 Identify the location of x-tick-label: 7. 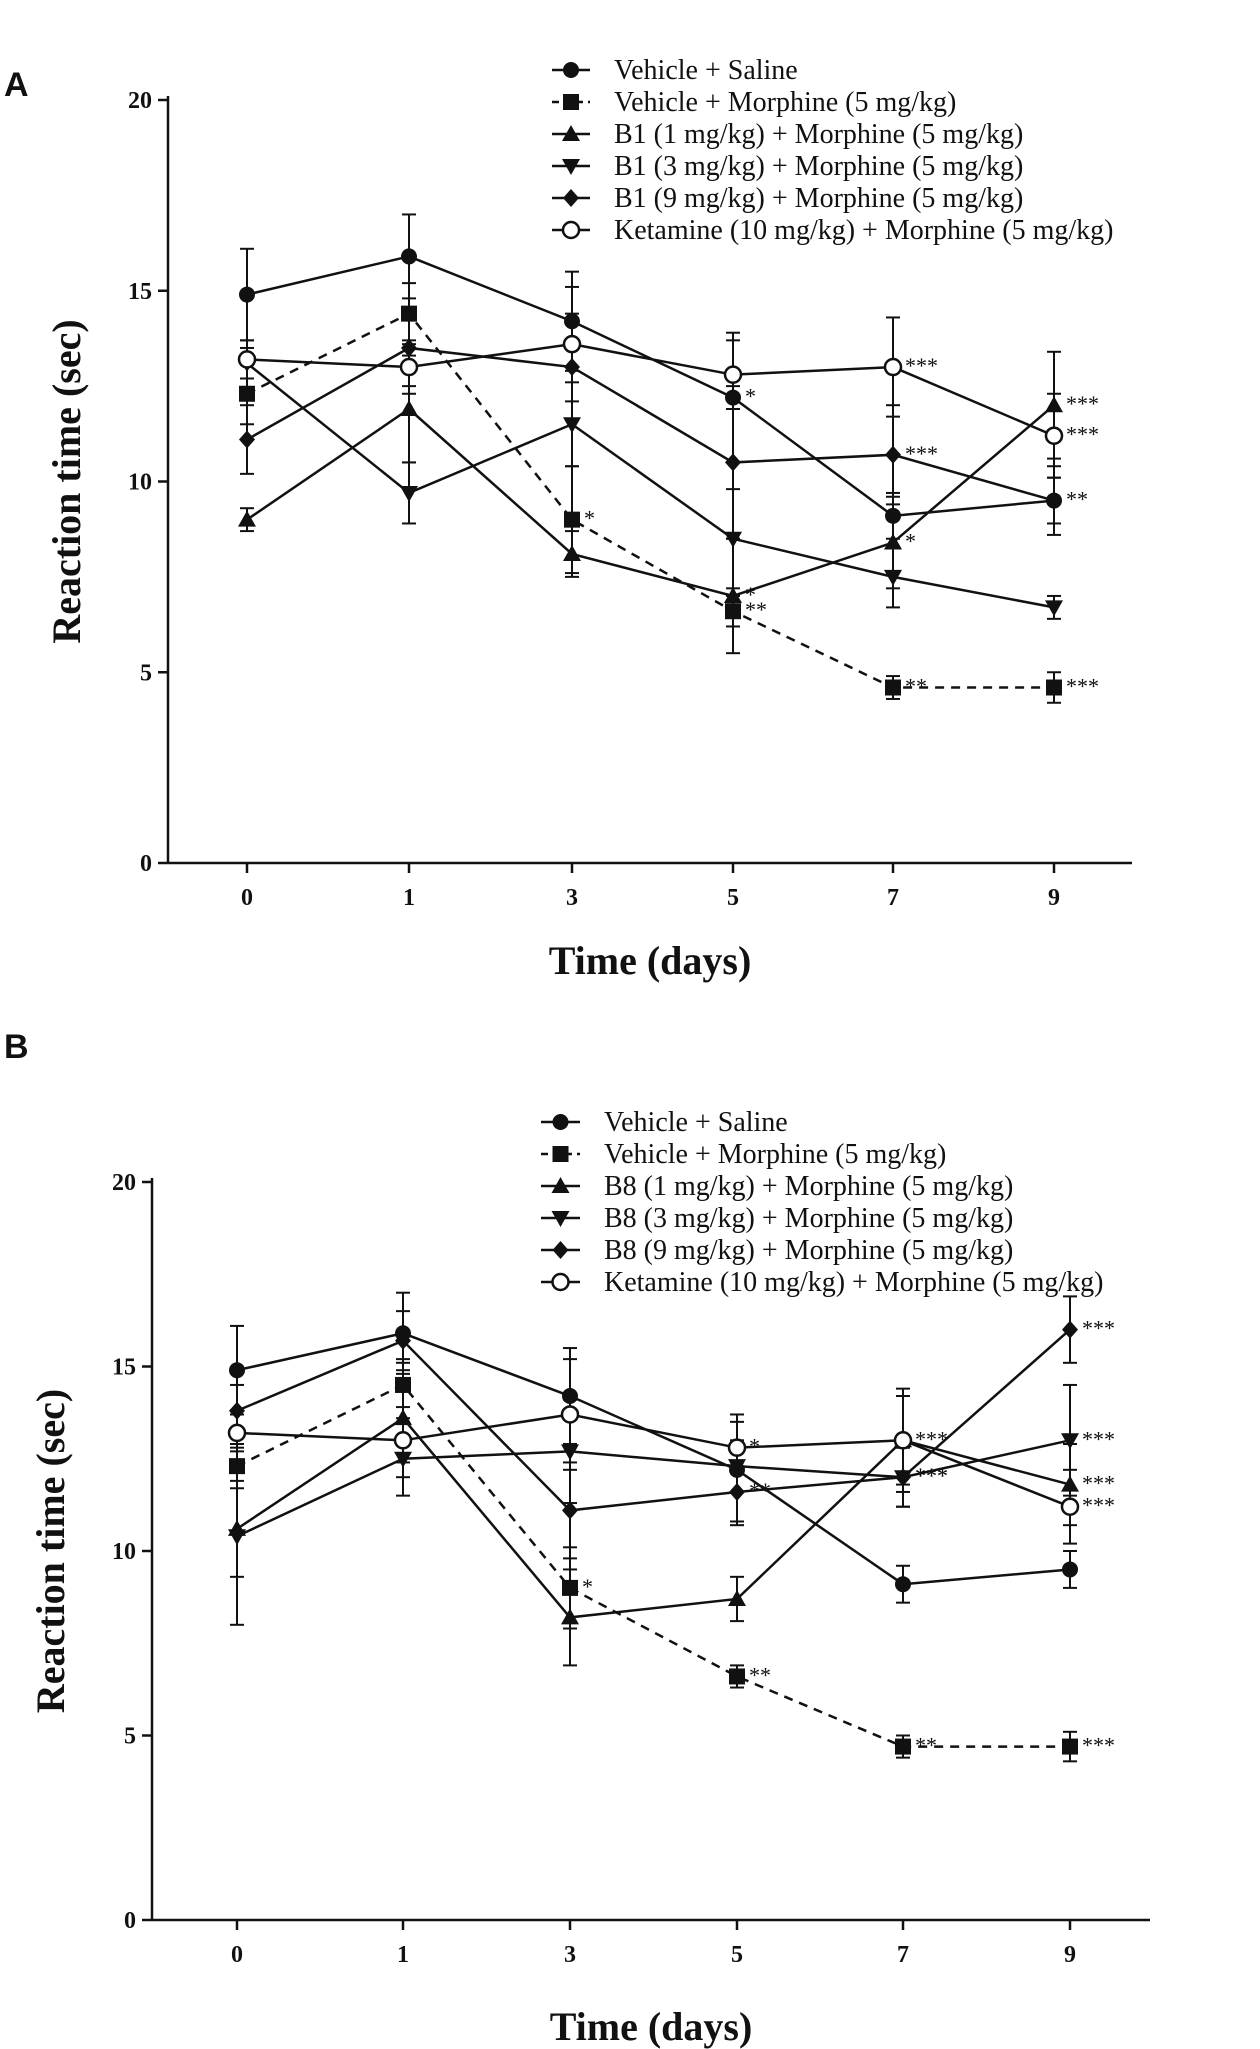
(903, 1955).